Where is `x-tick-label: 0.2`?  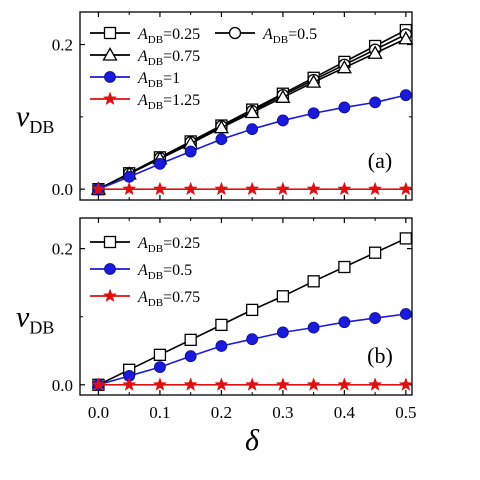 x-tick-label: 0.2 is located at coordinates (221, 412).